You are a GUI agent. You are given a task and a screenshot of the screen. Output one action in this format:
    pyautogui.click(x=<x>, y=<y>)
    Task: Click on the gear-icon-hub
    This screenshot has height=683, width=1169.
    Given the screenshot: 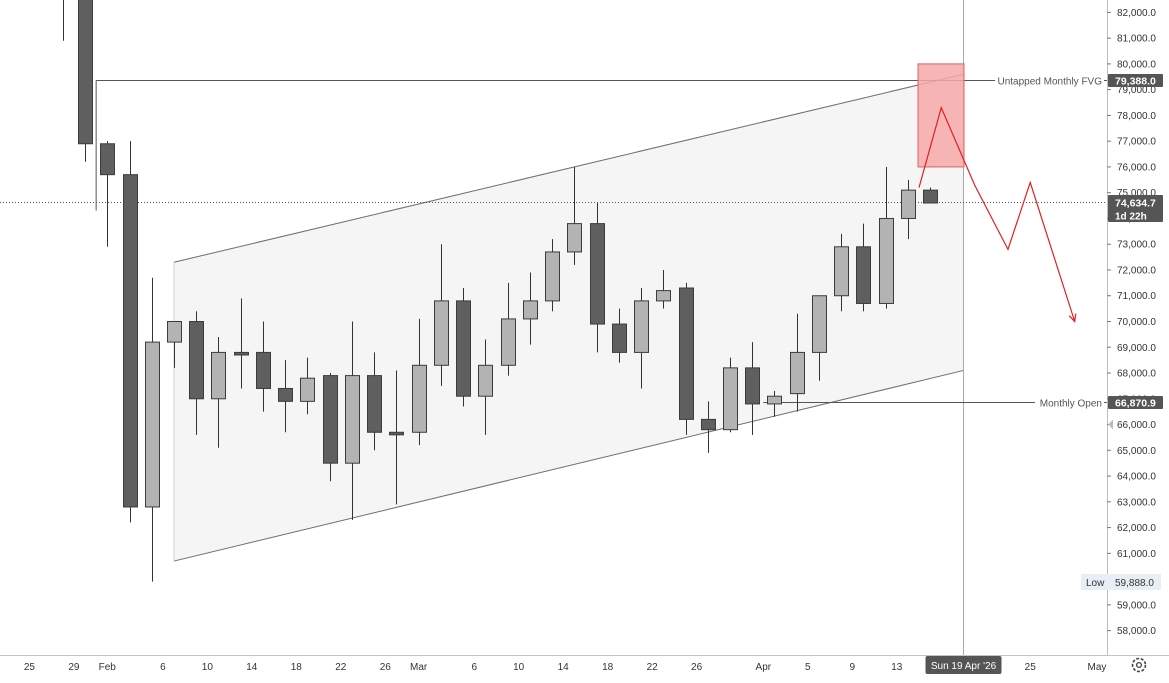 What is the action you would take?
    pyautogui.click(x=1139, y=665)
    